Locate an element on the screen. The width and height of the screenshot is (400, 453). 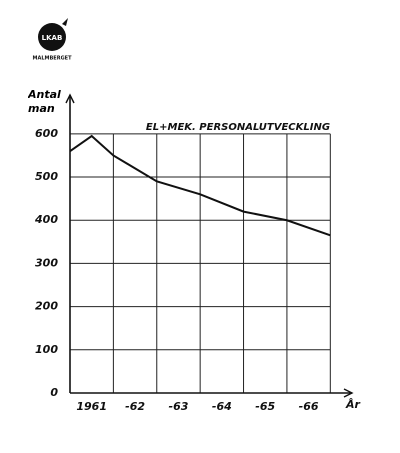
y-tick-label: 300 is located at coordinates (46, 262).